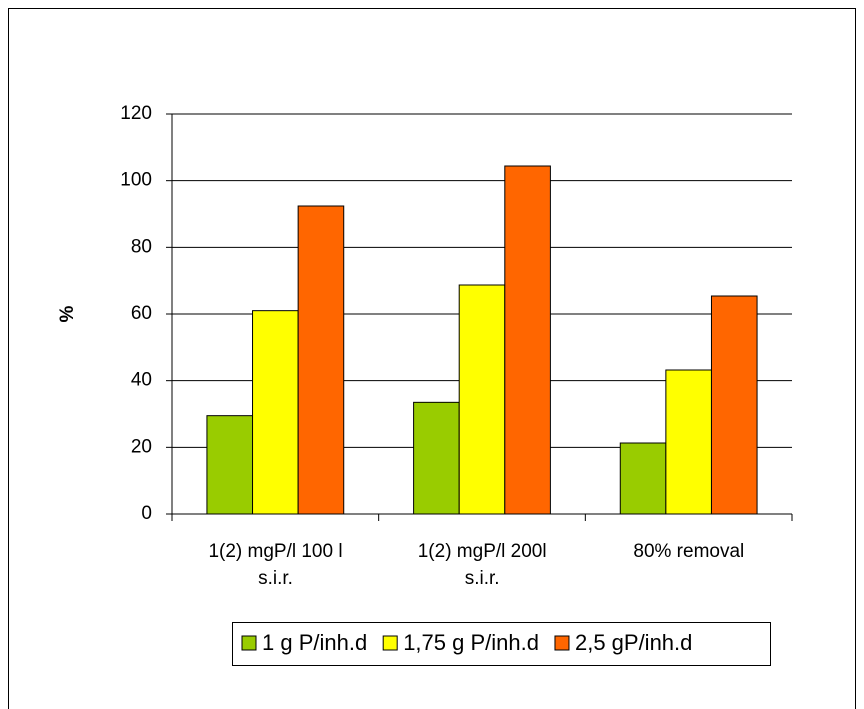 Image resolution: width=864 pixels, height=709 pixels. I want to click on y-tick-label: 20, so click(141, 446).